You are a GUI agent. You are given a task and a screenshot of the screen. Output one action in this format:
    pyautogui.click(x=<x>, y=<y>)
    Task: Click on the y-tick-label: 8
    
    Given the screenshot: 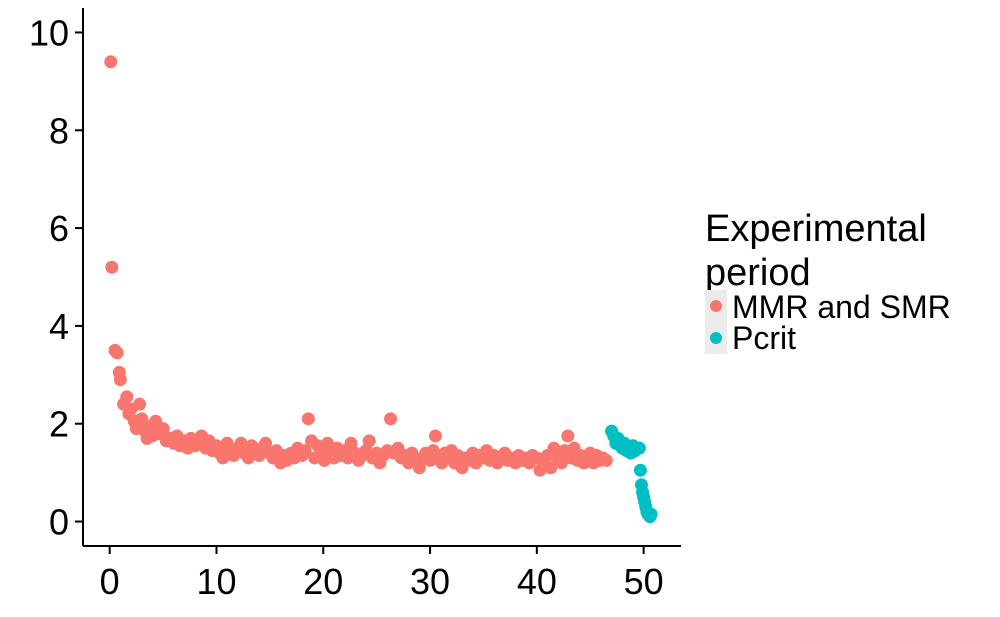 What is the action you would take?
    pyautogui.click(x=59, y=130)
    